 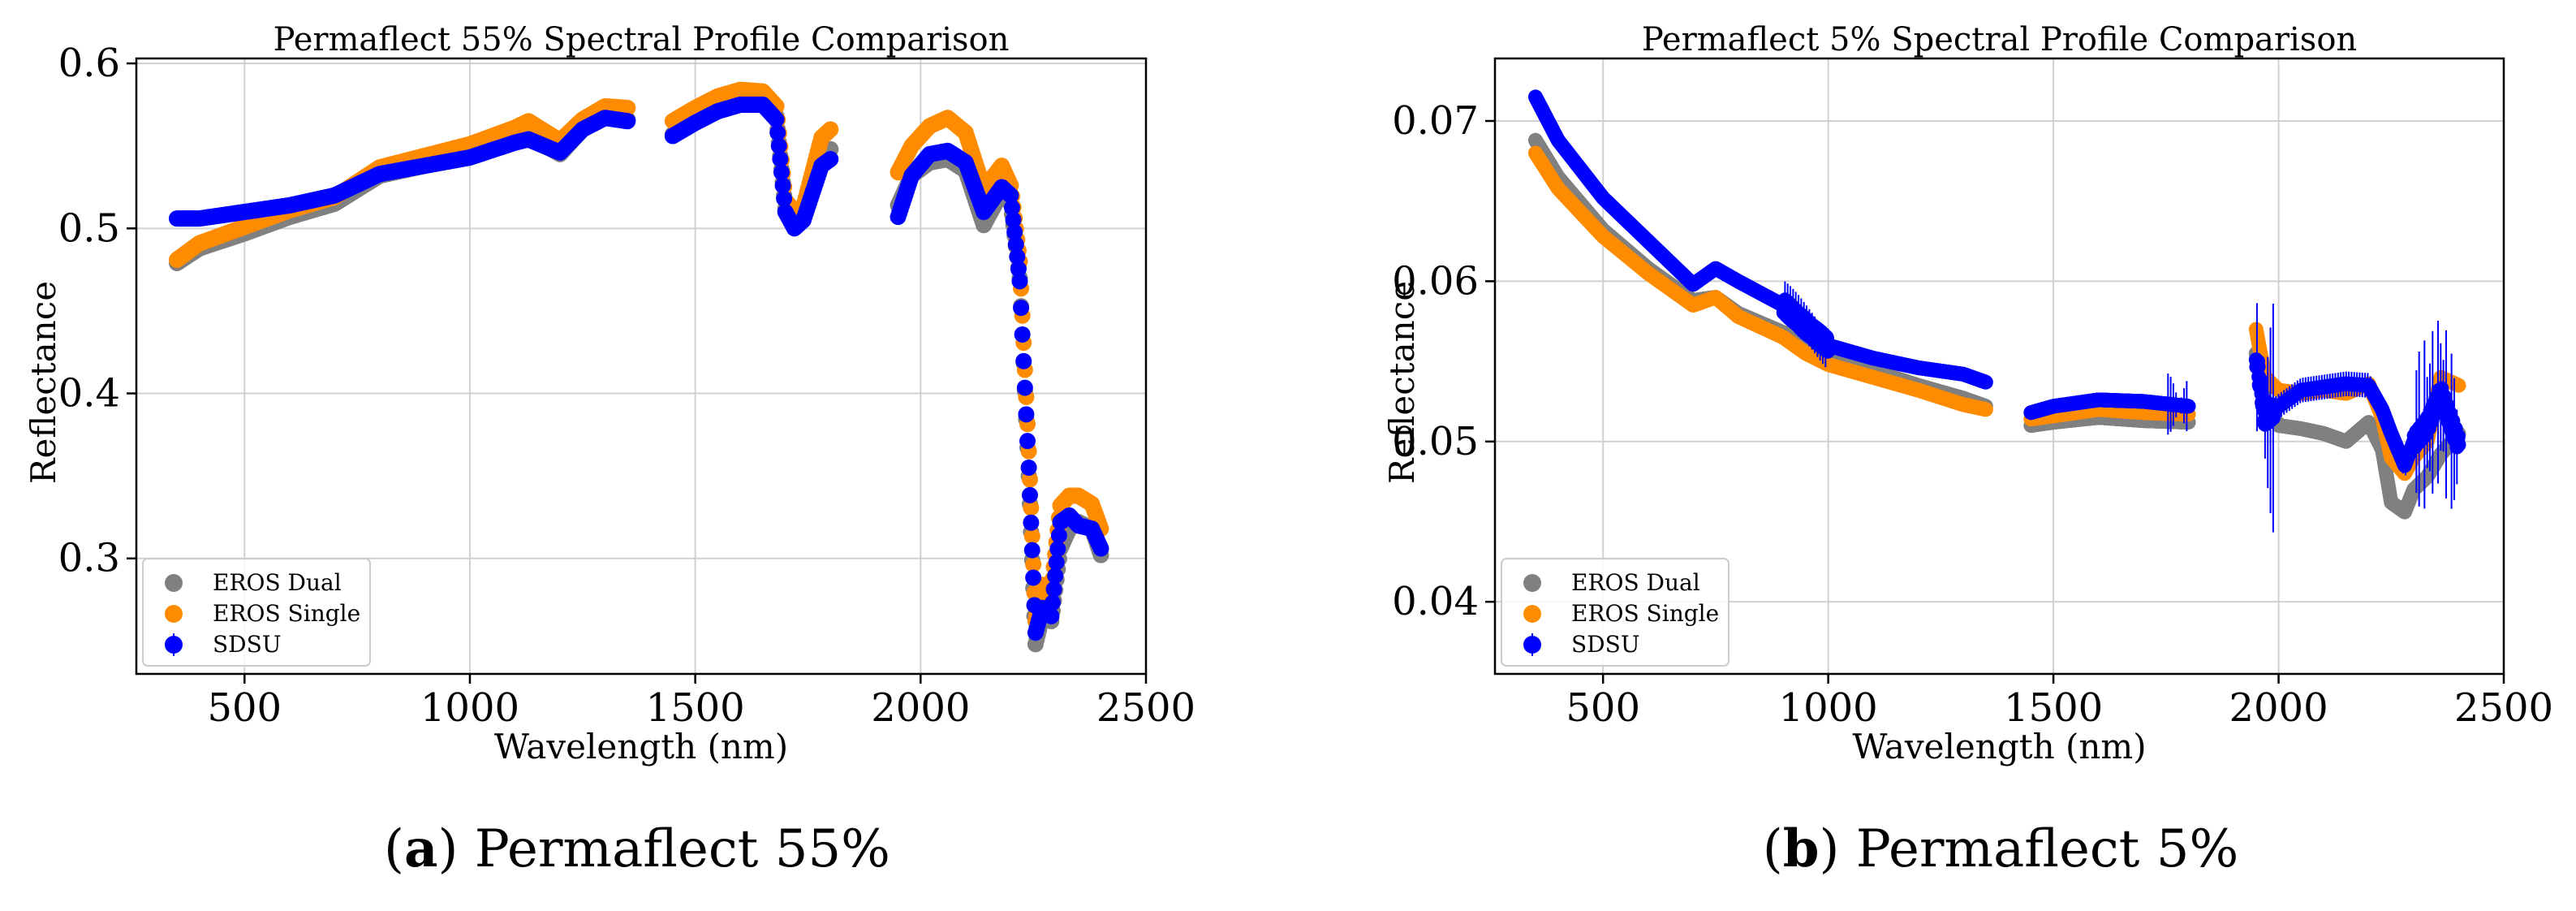 What do you see at coordinates (89, 394) in the screenshot?
I see `y-tick-label: 0.4` at bounding box center [89, 394].